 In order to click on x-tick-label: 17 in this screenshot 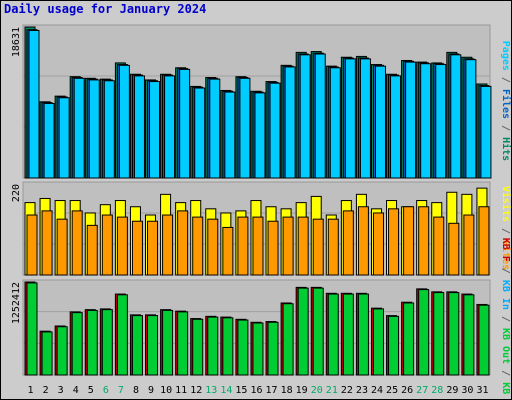, I will do `click(272, 390)`.